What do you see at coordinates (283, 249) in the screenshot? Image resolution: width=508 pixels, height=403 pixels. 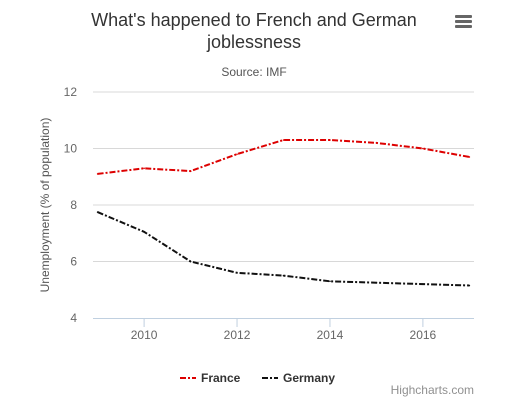 I see `series-line-germany` at bounding box center [283, 249].